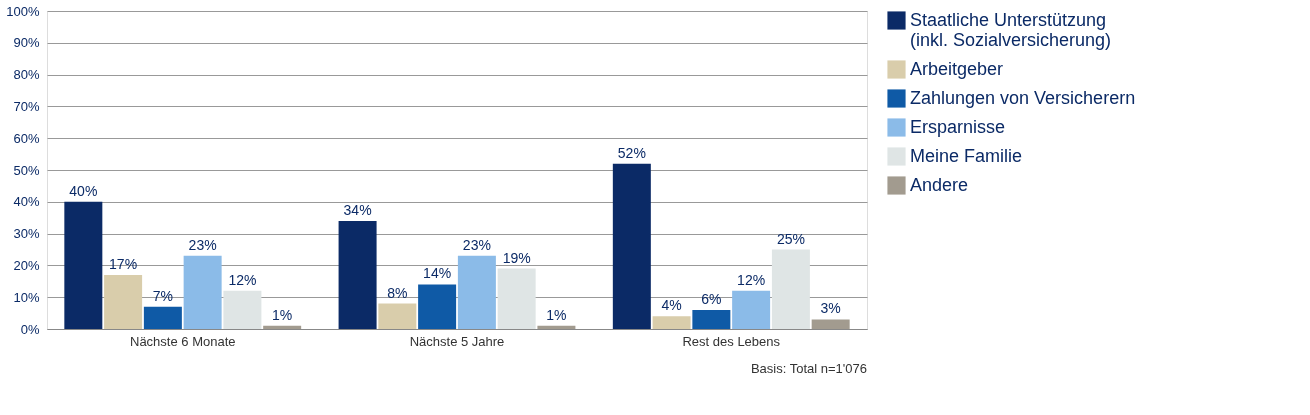 This screenshot has width=1310, height=415. Describe the element at coordinates (711, 298) in the screenshot. I see `data-label: 6%` at that location.